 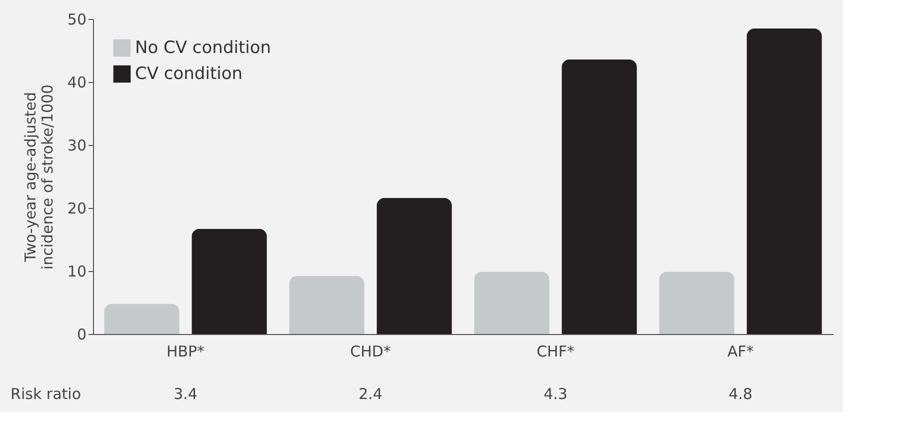 I want to click on y-tick-label: 50, so click(x=76, y=19).